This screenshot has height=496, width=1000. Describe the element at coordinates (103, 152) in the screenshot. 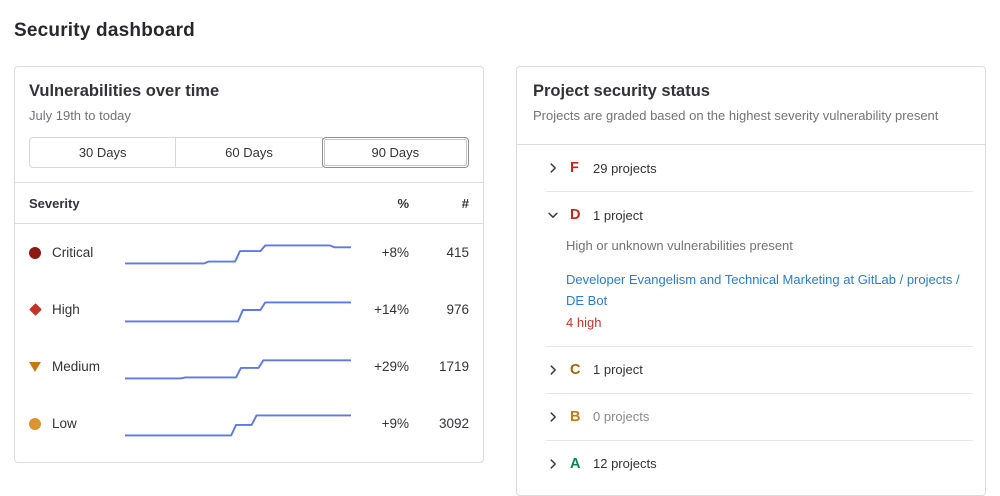

I see `time-range-30-days-button: 30 Days` at that location.